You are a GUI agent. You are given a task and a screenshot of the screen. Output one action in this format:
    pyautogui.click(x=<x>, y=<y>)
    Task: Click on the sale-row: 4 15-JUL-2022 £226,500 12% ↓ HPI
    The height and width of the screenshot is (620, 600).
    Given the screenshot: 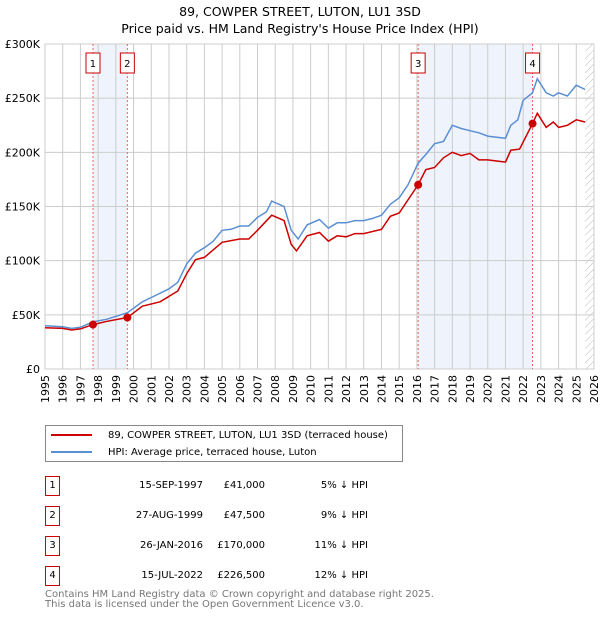 What is the action you would take?
    pyautogui.click(x=210, y=576)
    